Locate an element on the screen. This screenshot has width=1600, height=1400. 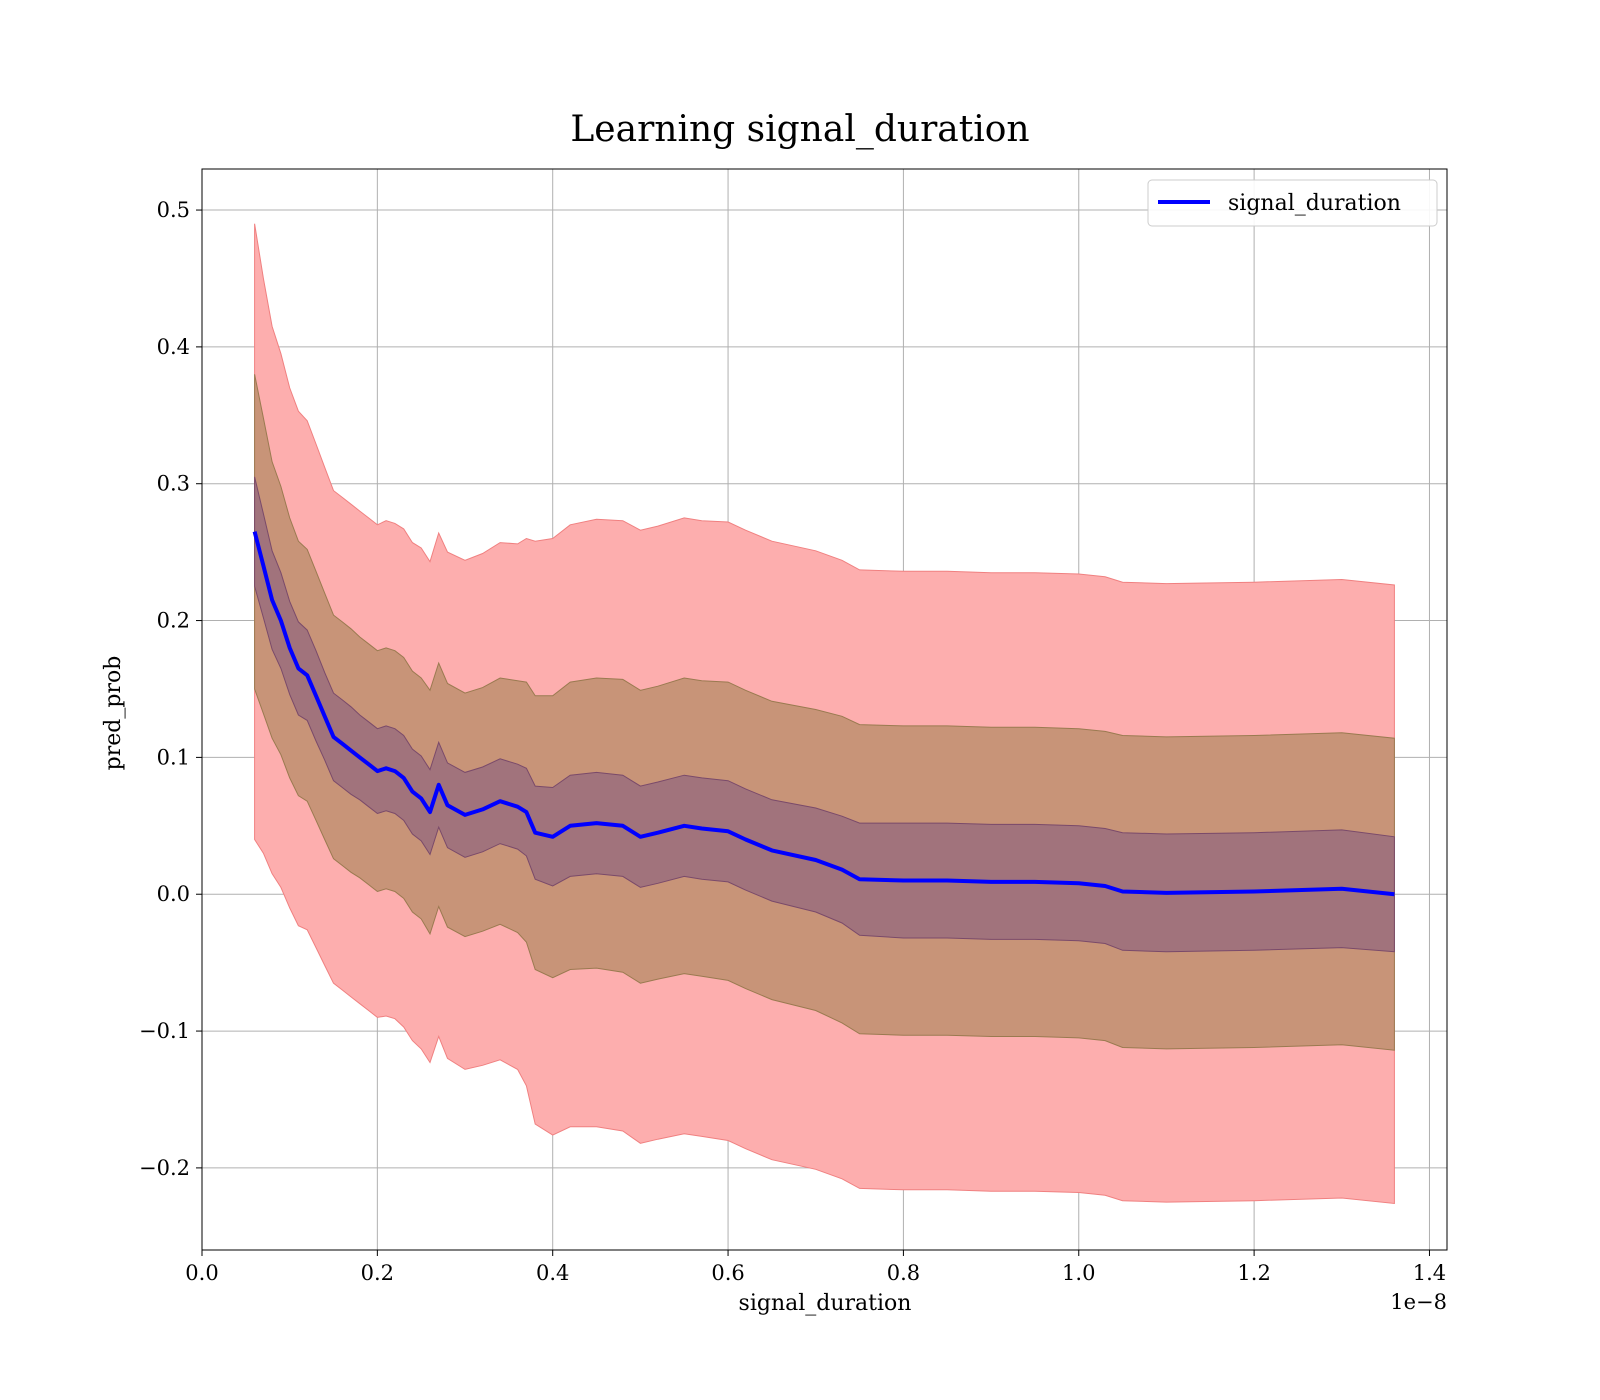
legend: signal_duration is located at coordinates (1292, 203).